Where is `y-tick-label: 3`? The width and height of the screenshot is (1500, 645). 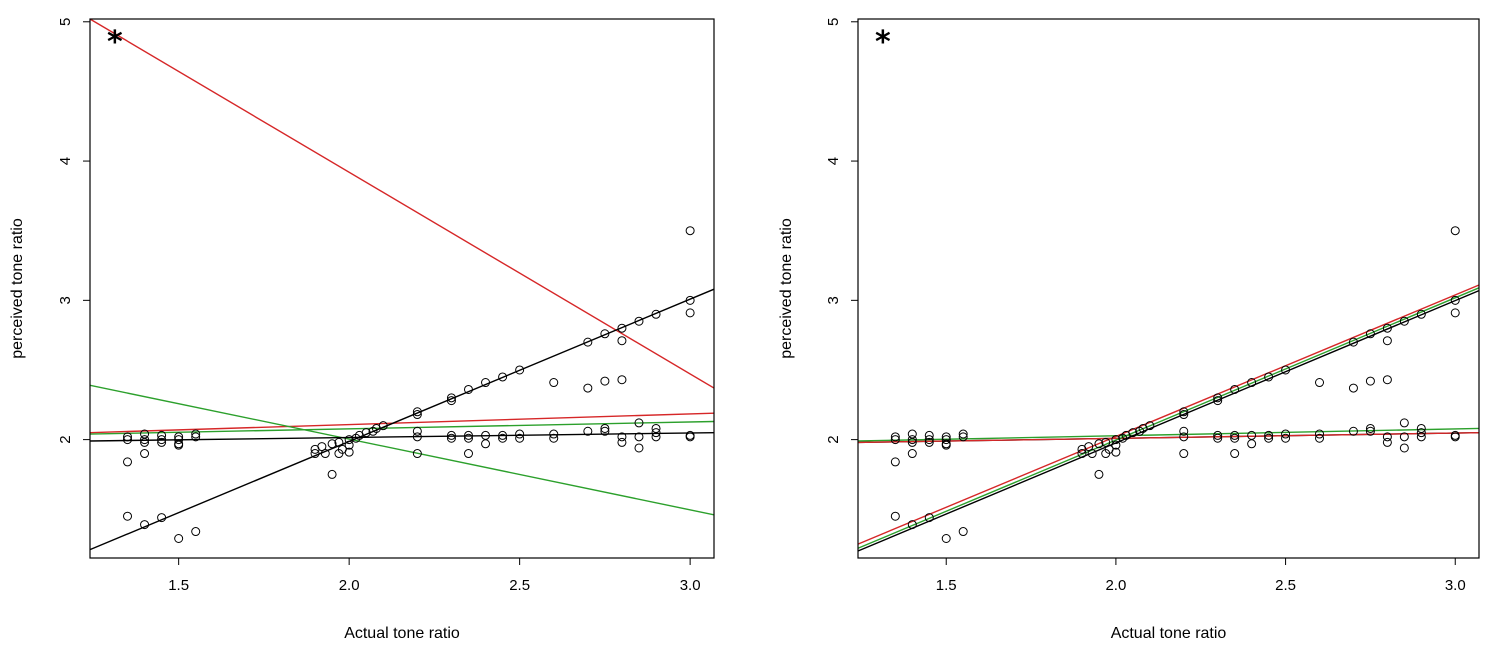
y-tick-label: 3 is located at coordinates (65, 300).